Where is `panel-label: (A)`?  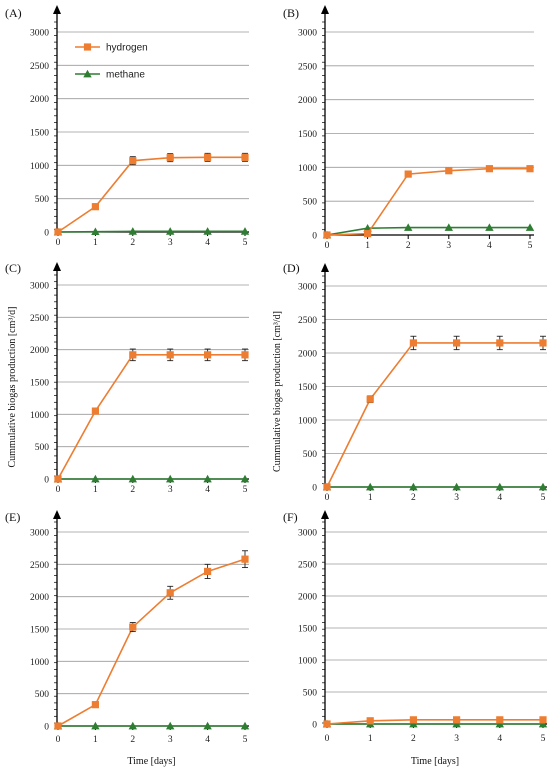
panel-label: (A) is located at coordinates (13, 13).